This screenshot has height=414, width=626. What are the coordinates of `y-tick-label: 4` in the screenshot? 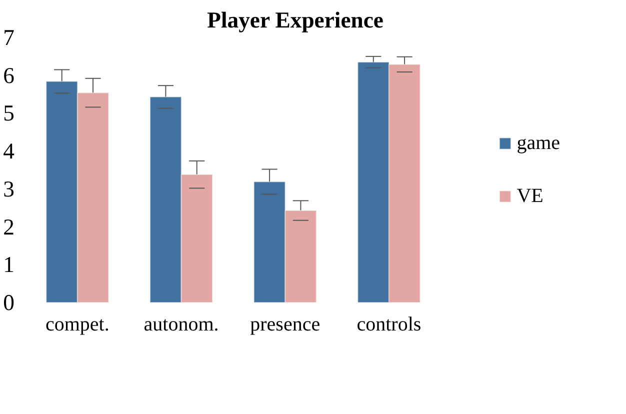 It's located at (8, 151).